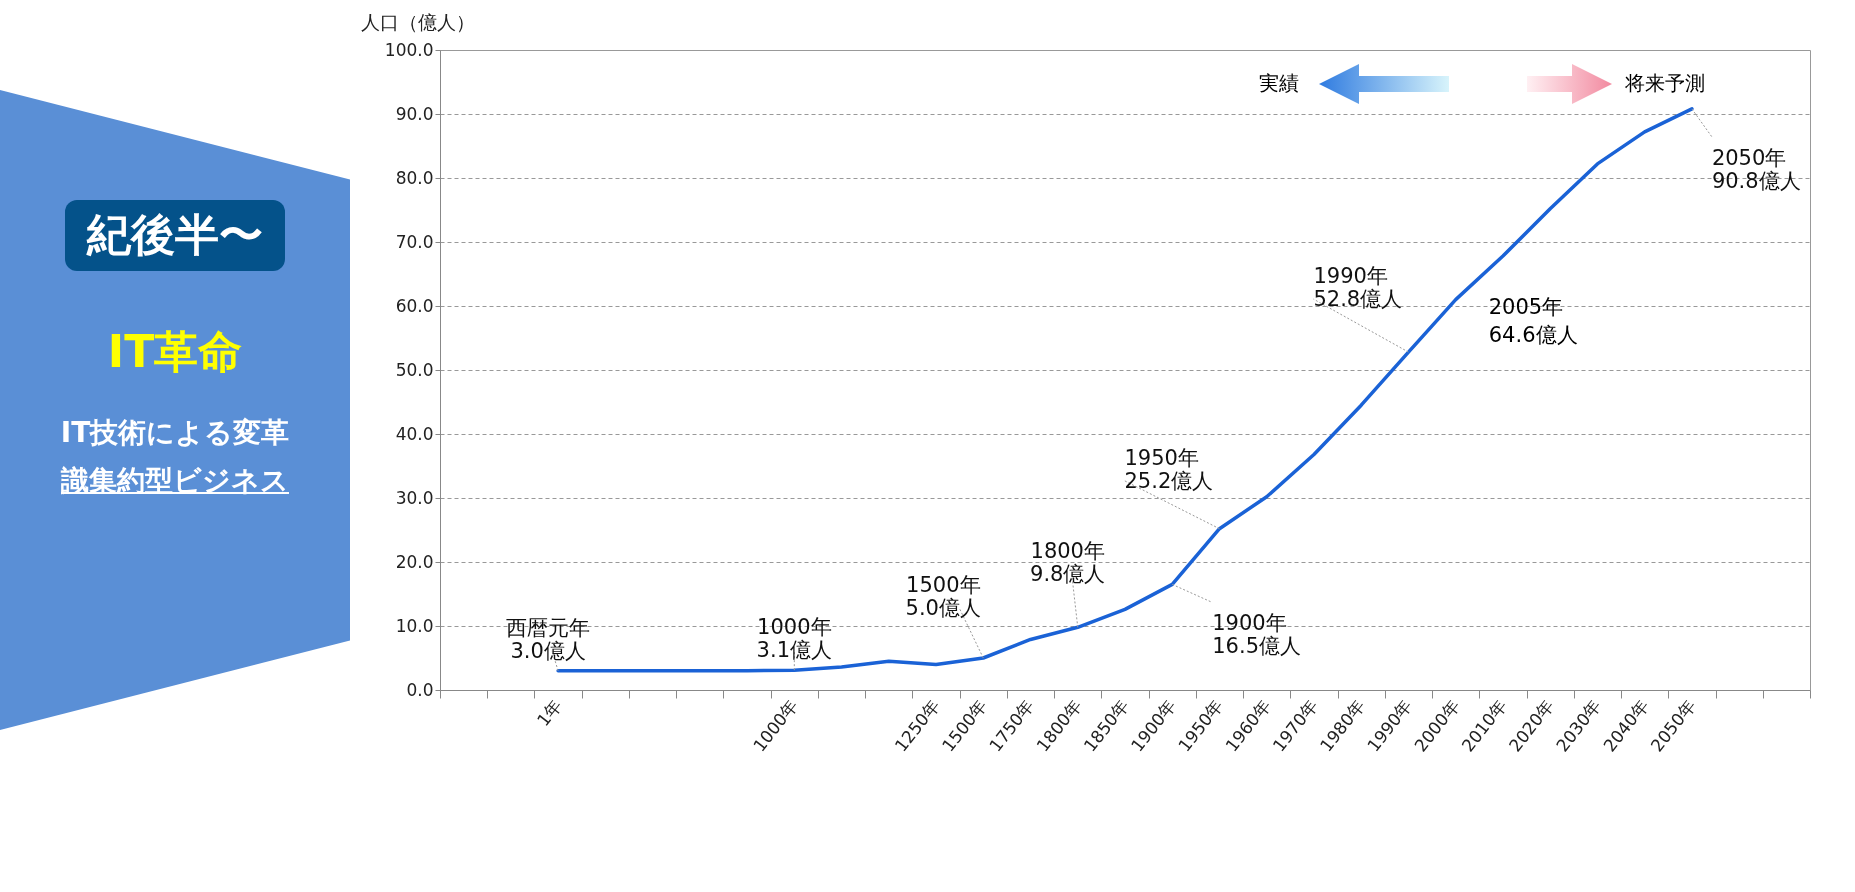 Image resolution: width=1855 pixels, height=892 pixels. Describe the element at coordinates (1665, 83) in the screenshot. I see `annotation: 将来予測` at that location.